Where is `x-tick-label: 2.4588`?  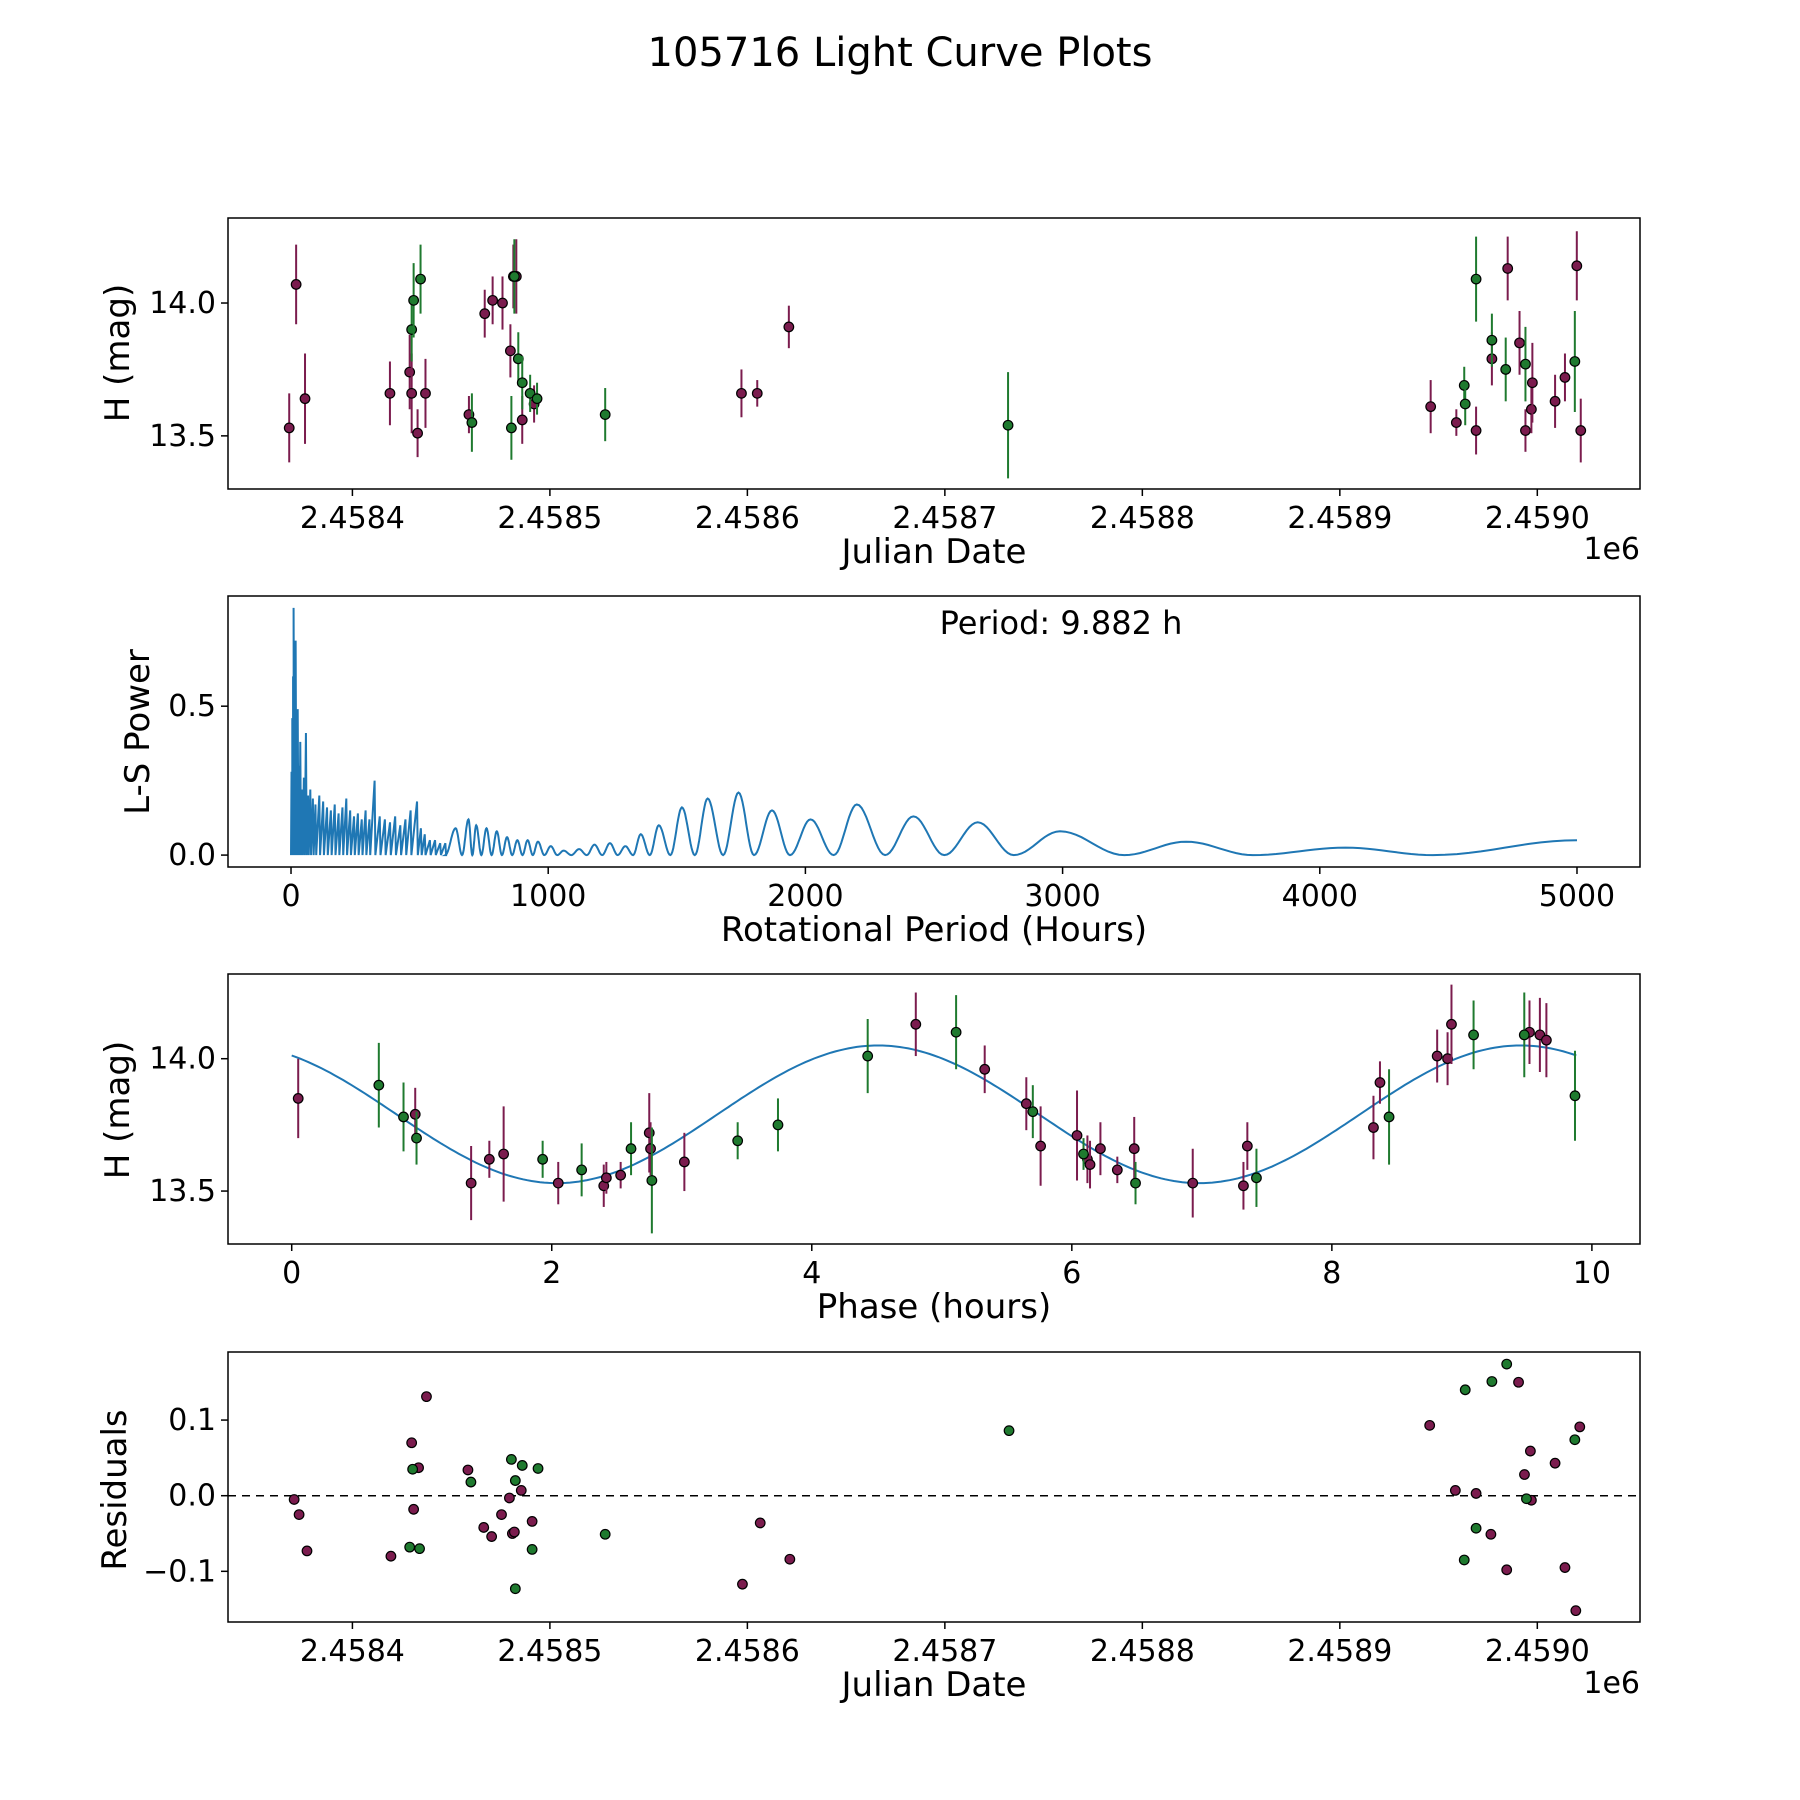 x-tick-label: 2.4588 is located at coordinates (1142, 1651).